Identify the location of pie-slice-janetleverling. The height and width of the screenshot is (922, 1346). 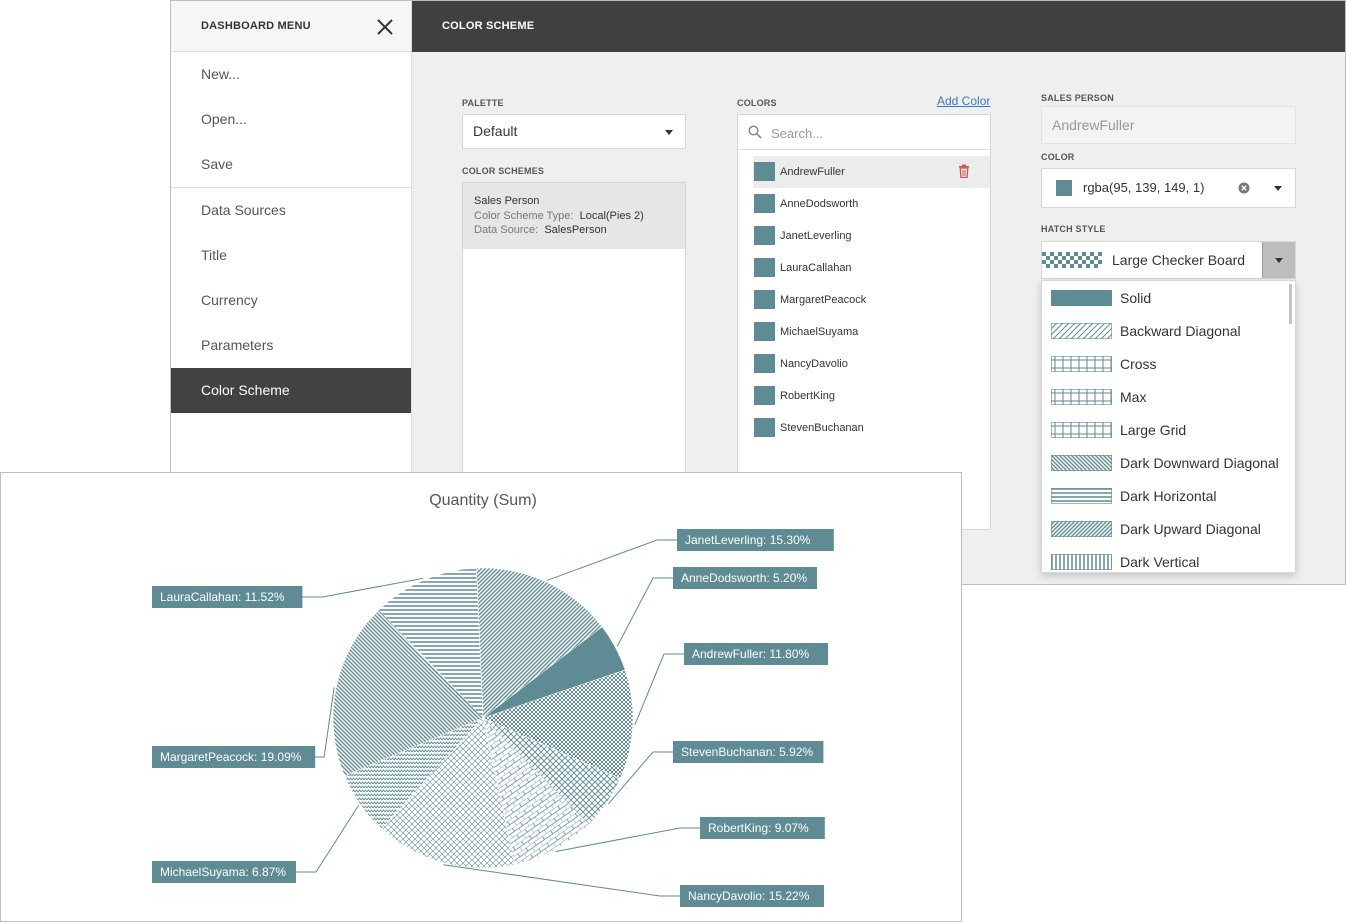
(539, 643).